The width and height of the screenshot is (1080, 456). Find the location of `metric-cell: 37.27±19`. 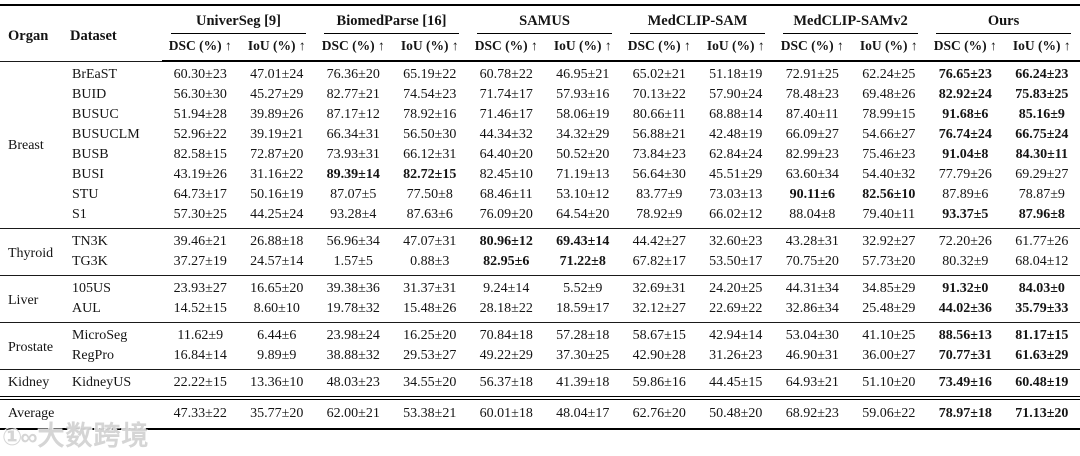

metric-cell: 37.27±19 is located at coordinates (200, 261).